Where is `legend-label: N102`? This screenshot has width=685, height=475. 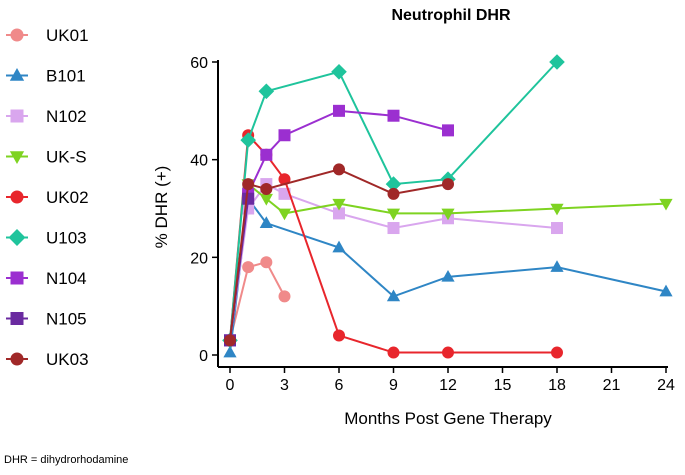
legend-label: N102 is located at coordinates (66, 116).